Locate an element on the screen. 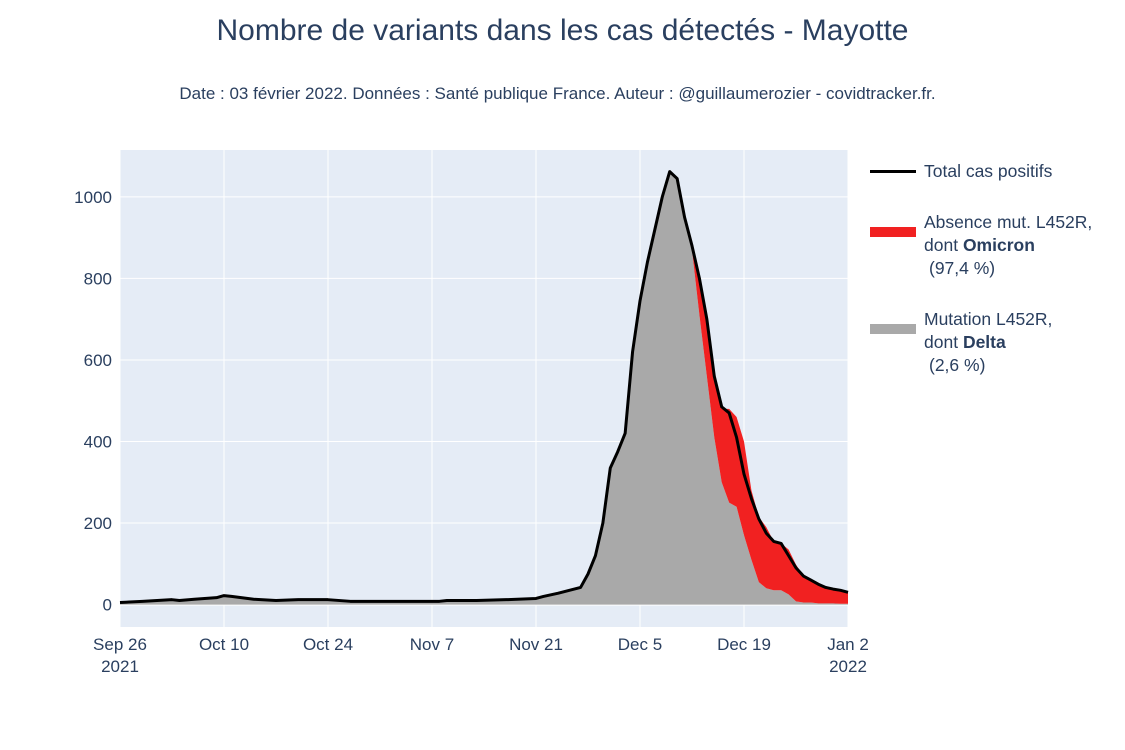  legend-omicron-mid: dont is located at coordinates (943, 245).